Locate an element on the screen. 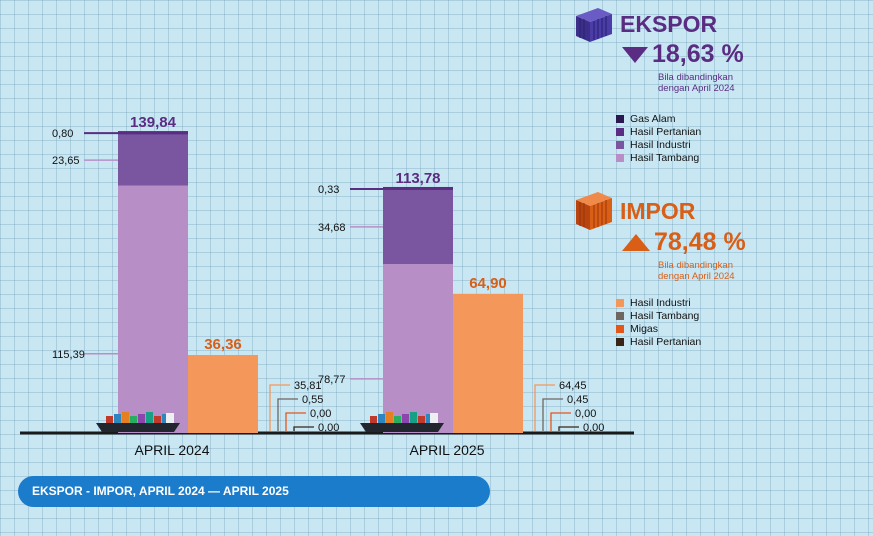 This screenshot has height=536, width=873. arrow-down-icon is located at coordinates (635, 54).